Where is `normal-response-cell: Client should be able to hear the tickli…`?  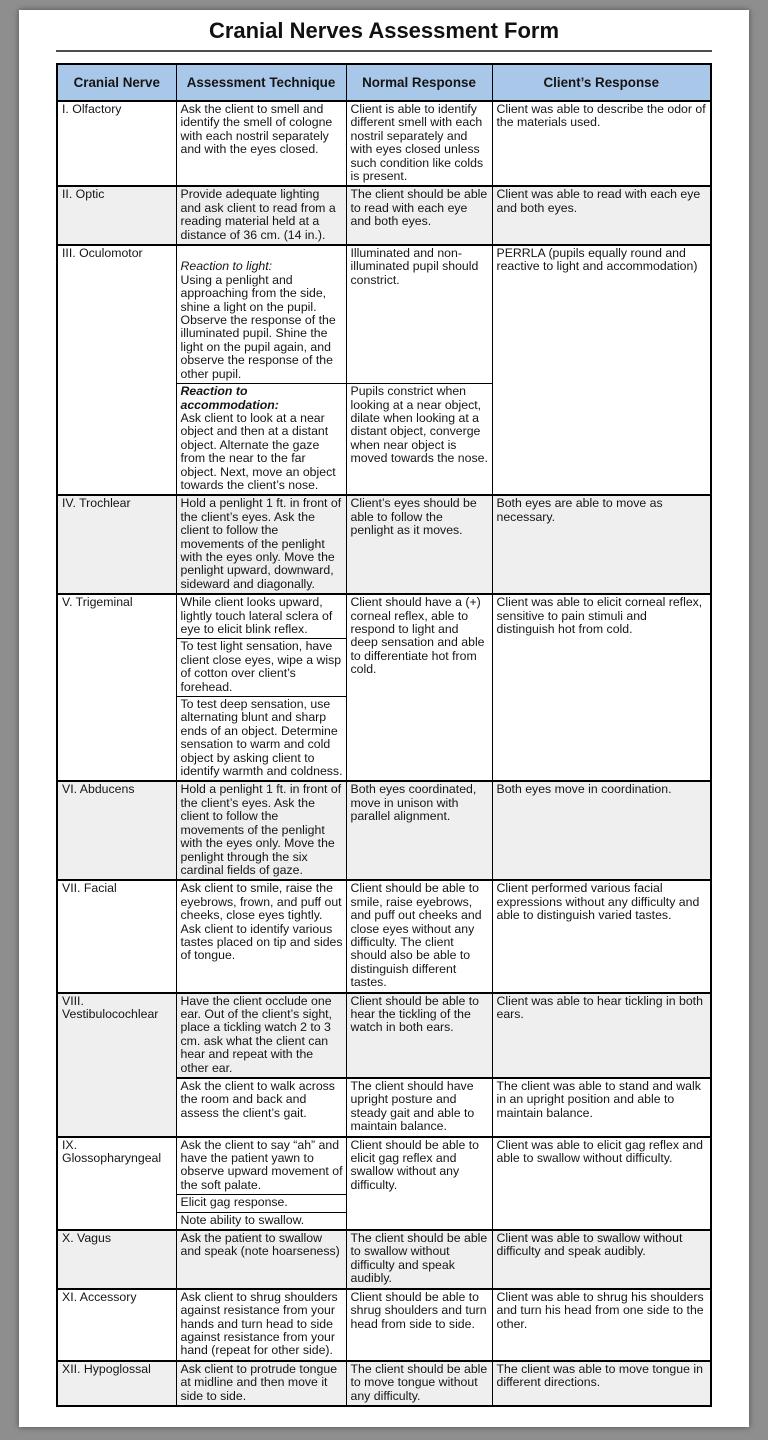 normal-response-cell: Client should be able to hear the tickli… is located at coordinates (419, 1035).